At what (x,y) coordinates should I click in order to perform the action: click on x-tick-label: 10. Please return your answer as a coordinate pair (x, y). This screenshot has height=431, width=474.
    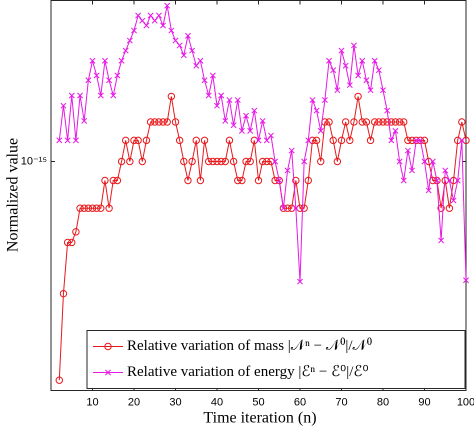
    Looking at the image, I should click on (92, 402).